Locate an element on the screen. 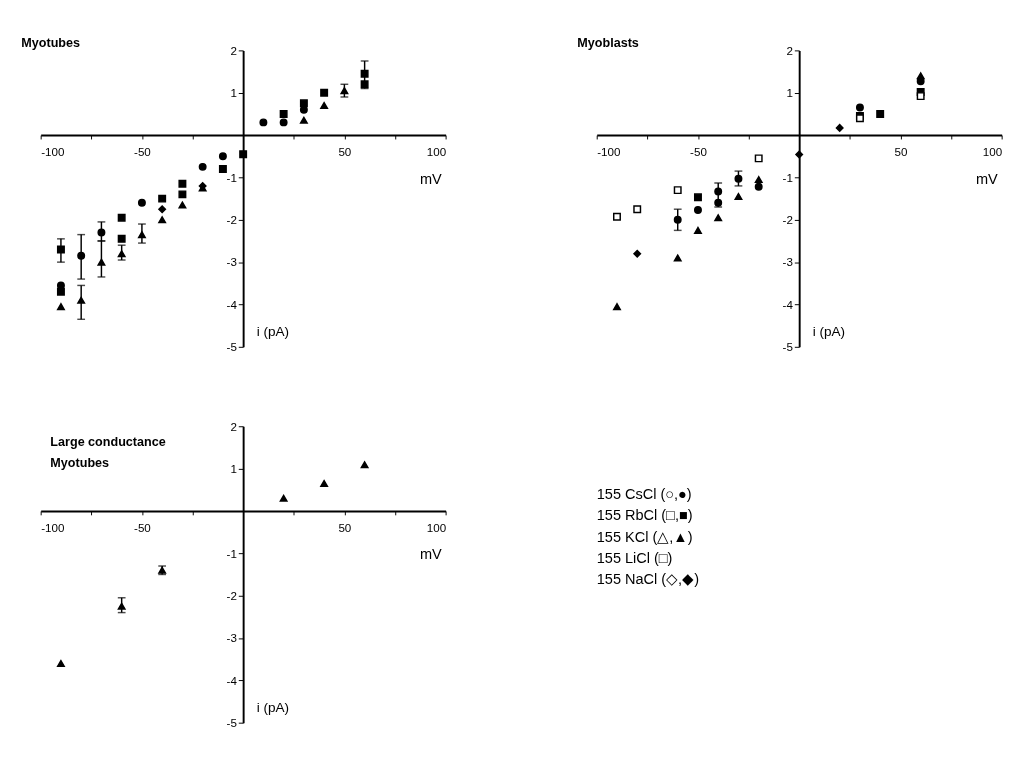  chart-title: Myotubes is located at coordinates (51, 42).